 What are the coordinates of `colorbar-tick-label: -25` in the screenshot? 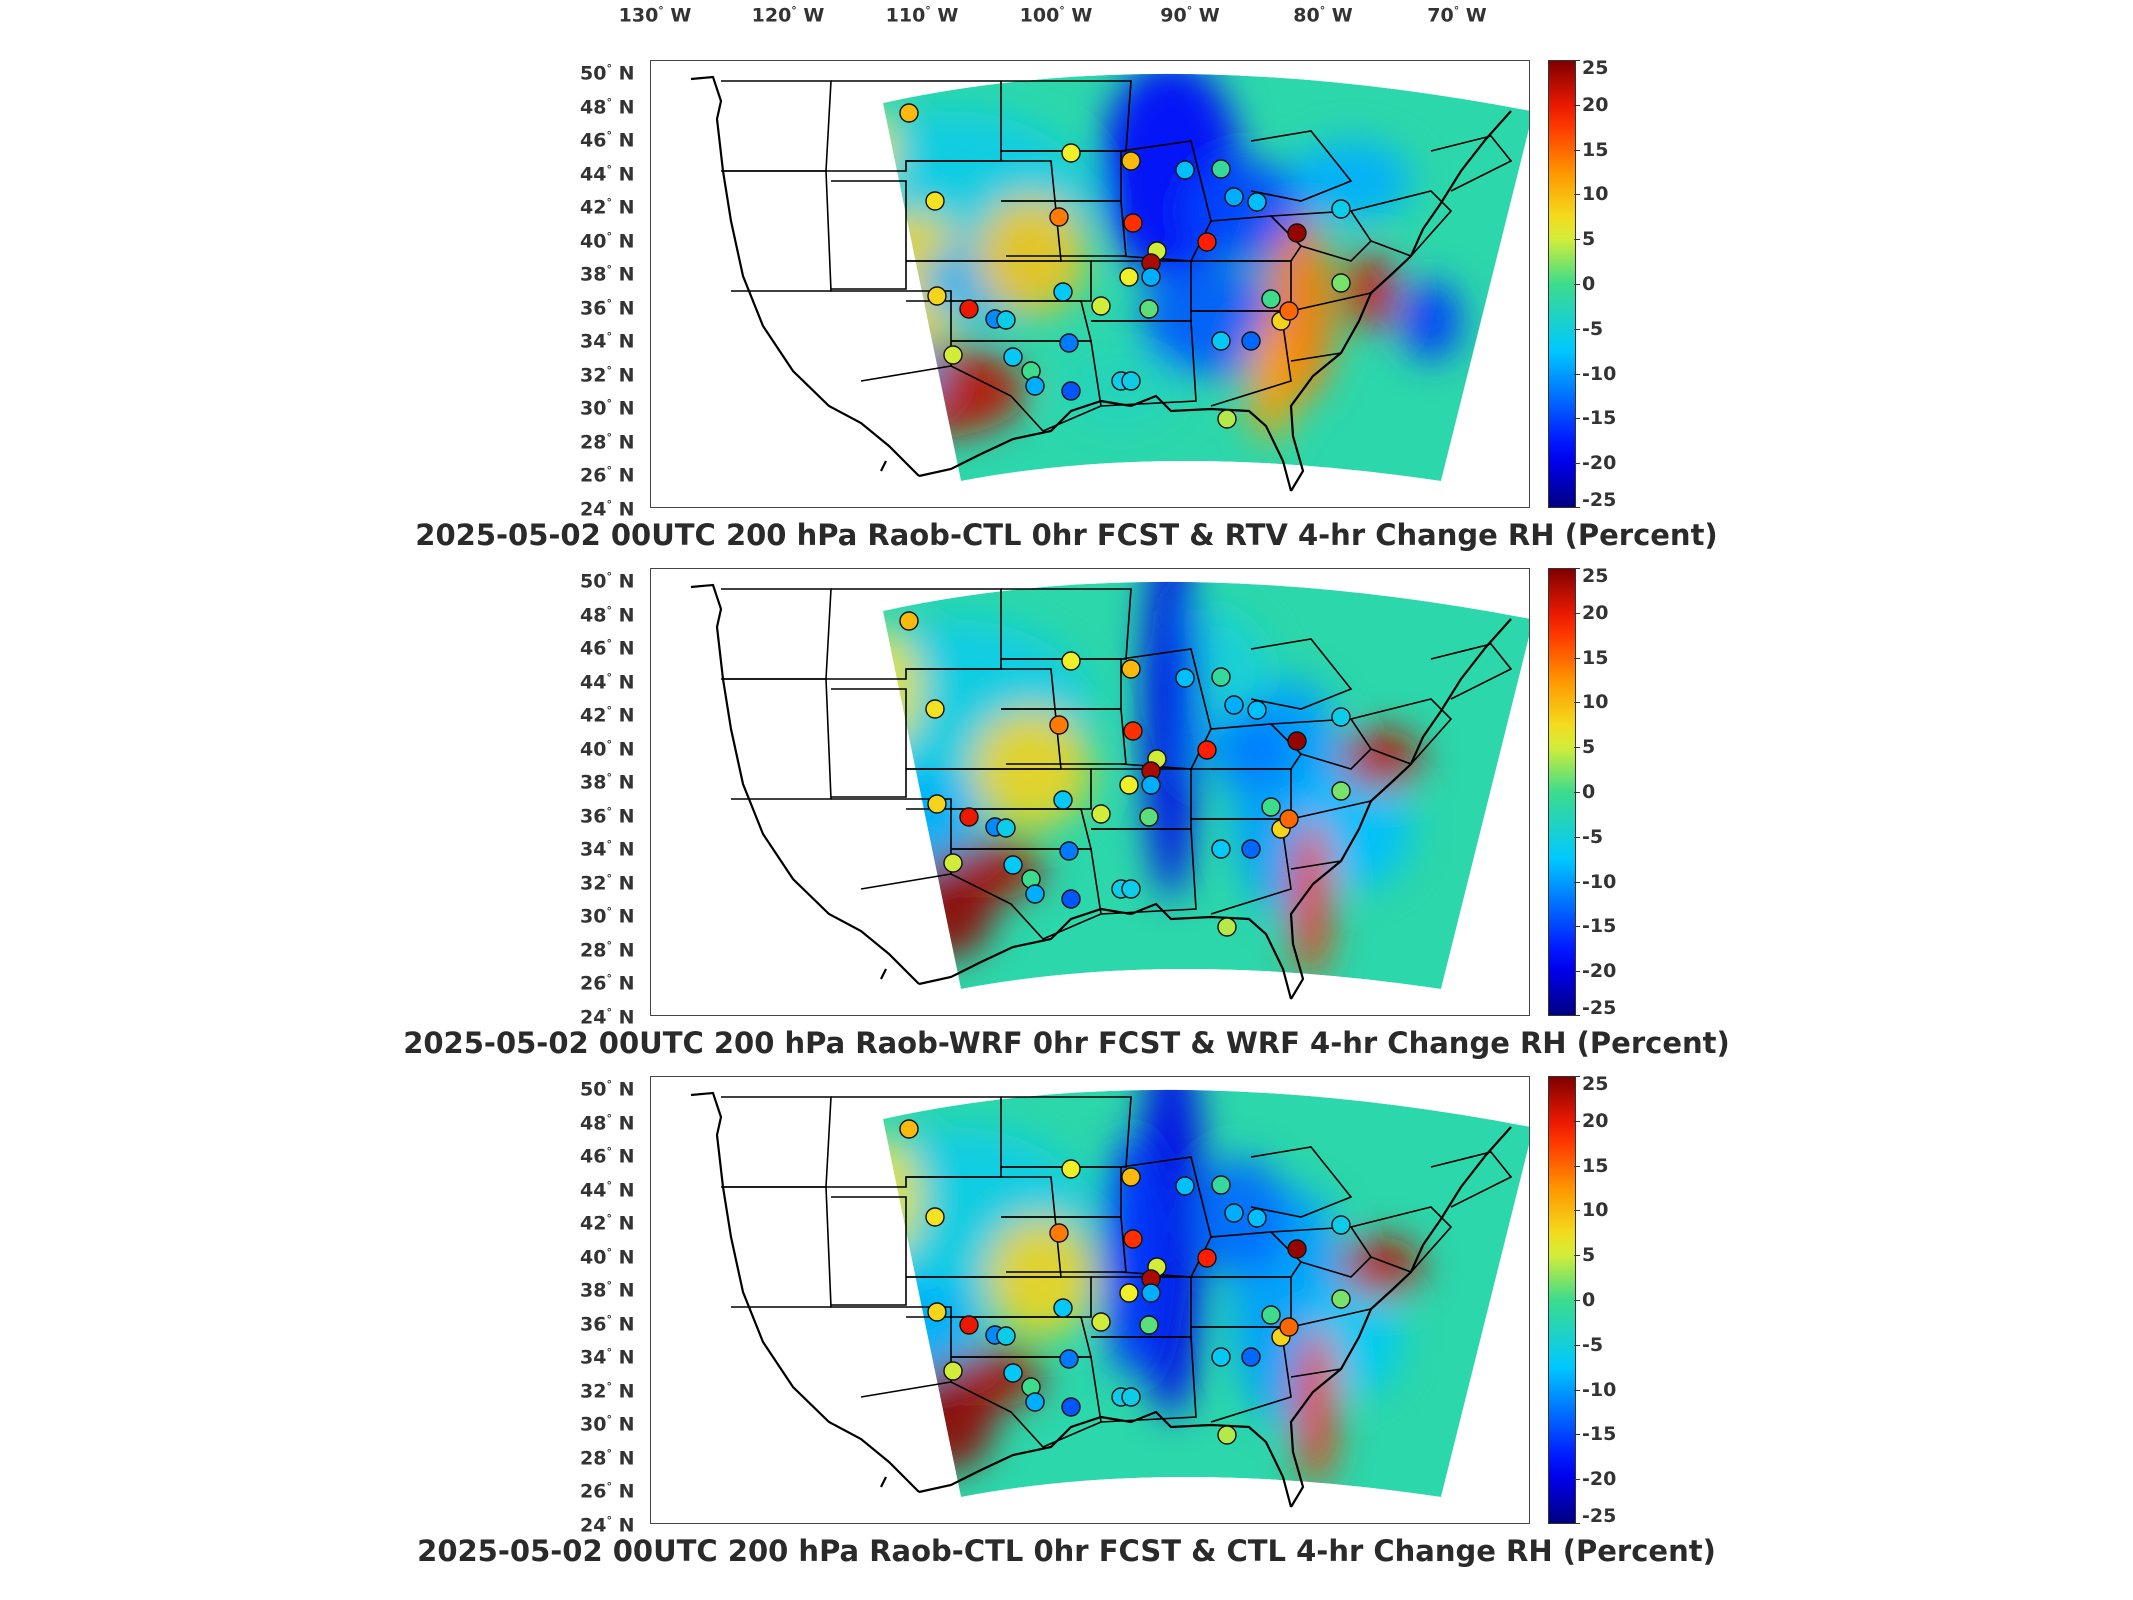 It's located at (1599, 1008).